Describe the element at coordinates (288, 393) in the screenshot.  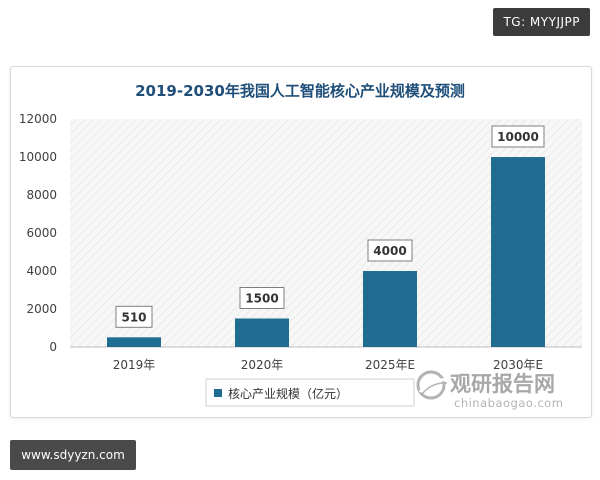
I see `legend-label: 核心产业规模（亿元）` at that location.